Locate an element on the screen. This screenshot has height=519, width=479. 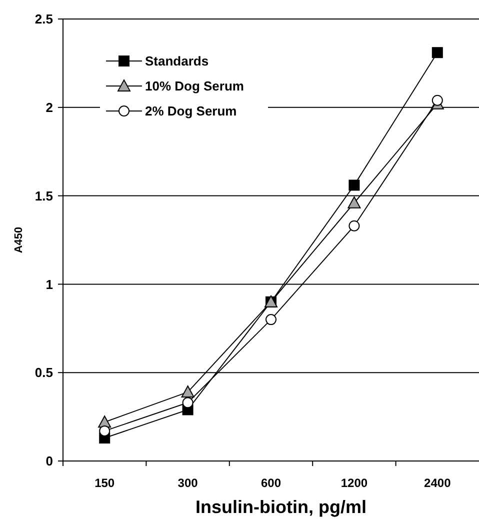
x-tick-label: 150 is located at coordinates (104, 483).